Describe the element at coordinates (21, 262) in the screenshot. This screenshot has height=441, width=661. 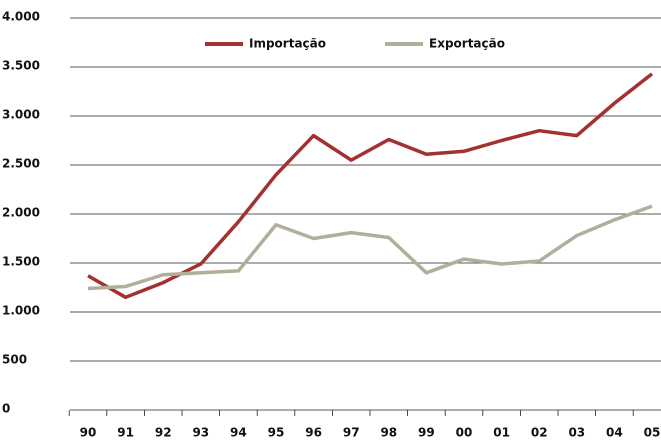
I see `y-tick-label: 1.500` at that location.